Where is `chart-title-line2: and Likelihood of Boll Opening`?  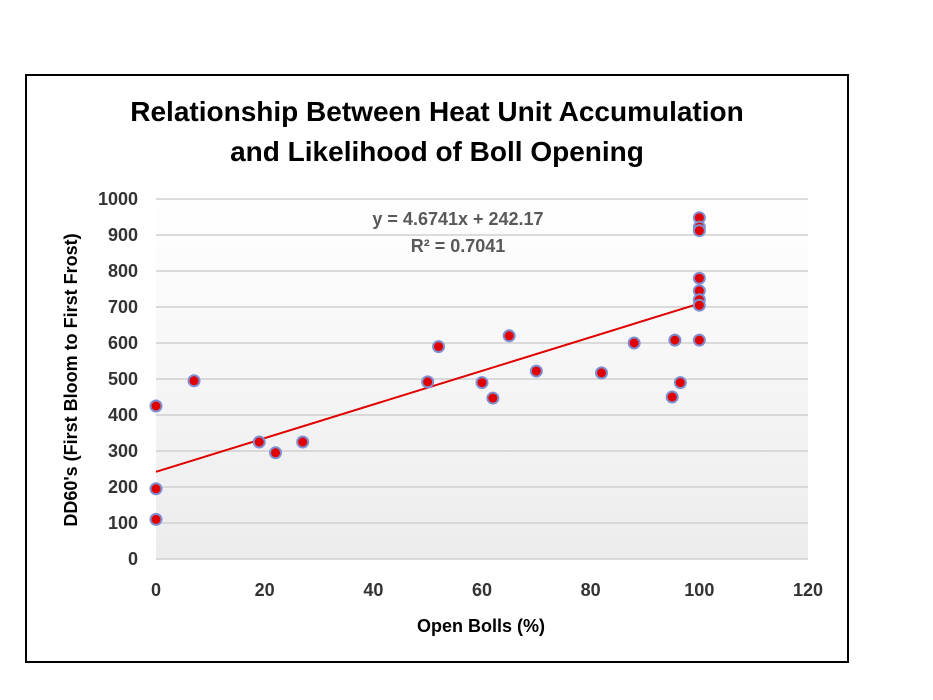
chart-title-line2: and Likelihood of Boll Opening is located at coordinates (437, 151).